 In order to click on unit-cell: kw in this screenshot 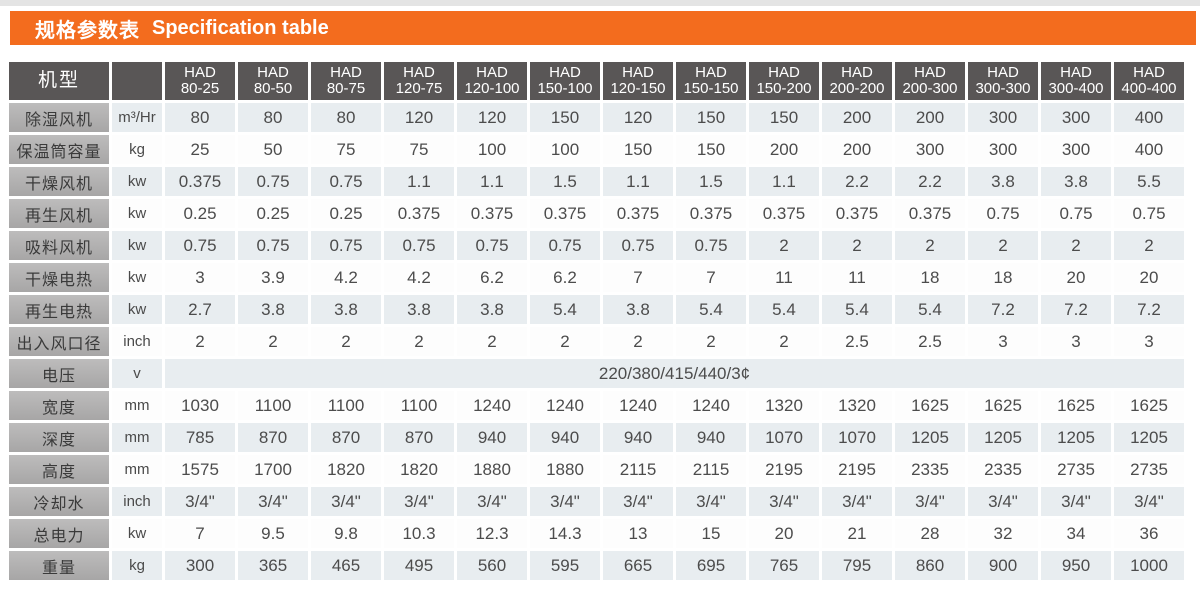, I will do `click(137, 533)`.